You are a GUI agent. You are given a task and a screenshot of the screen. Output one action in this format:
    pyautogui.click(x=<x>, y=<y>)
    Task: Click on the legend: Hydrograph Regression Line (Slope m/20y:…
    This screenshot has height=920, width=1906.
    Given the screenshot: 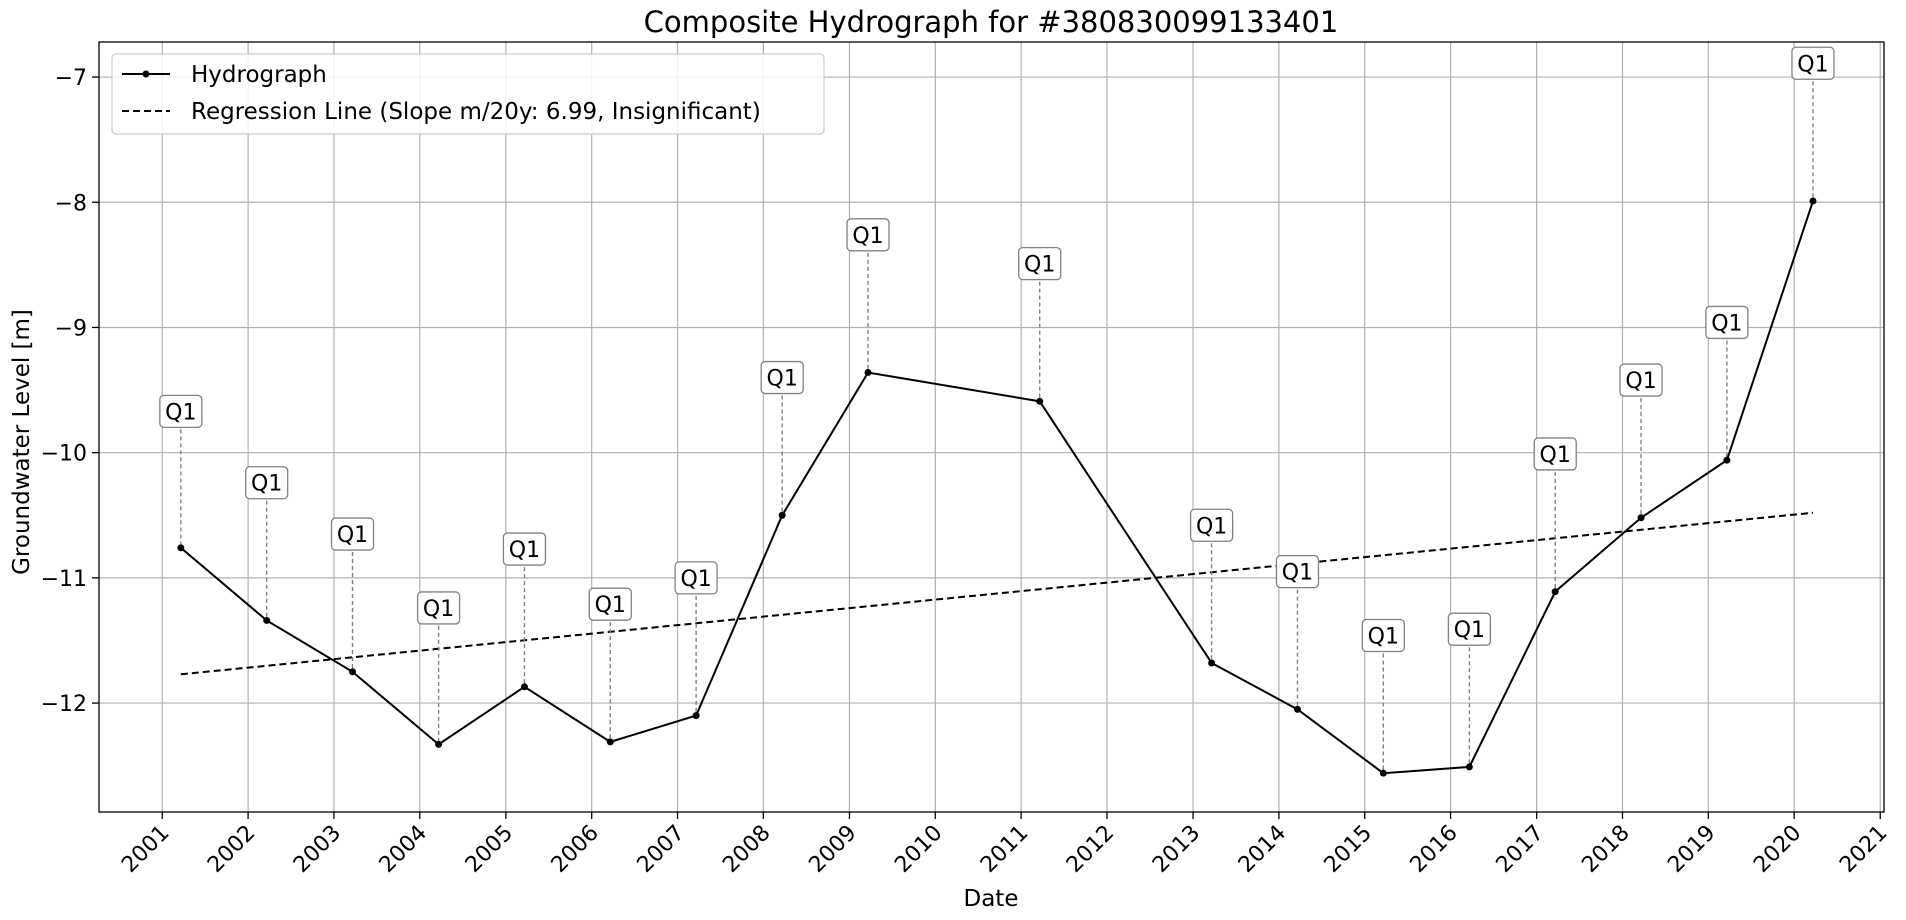 What is the action you would take?
    pyautogui.click(x=468, y=94)
    